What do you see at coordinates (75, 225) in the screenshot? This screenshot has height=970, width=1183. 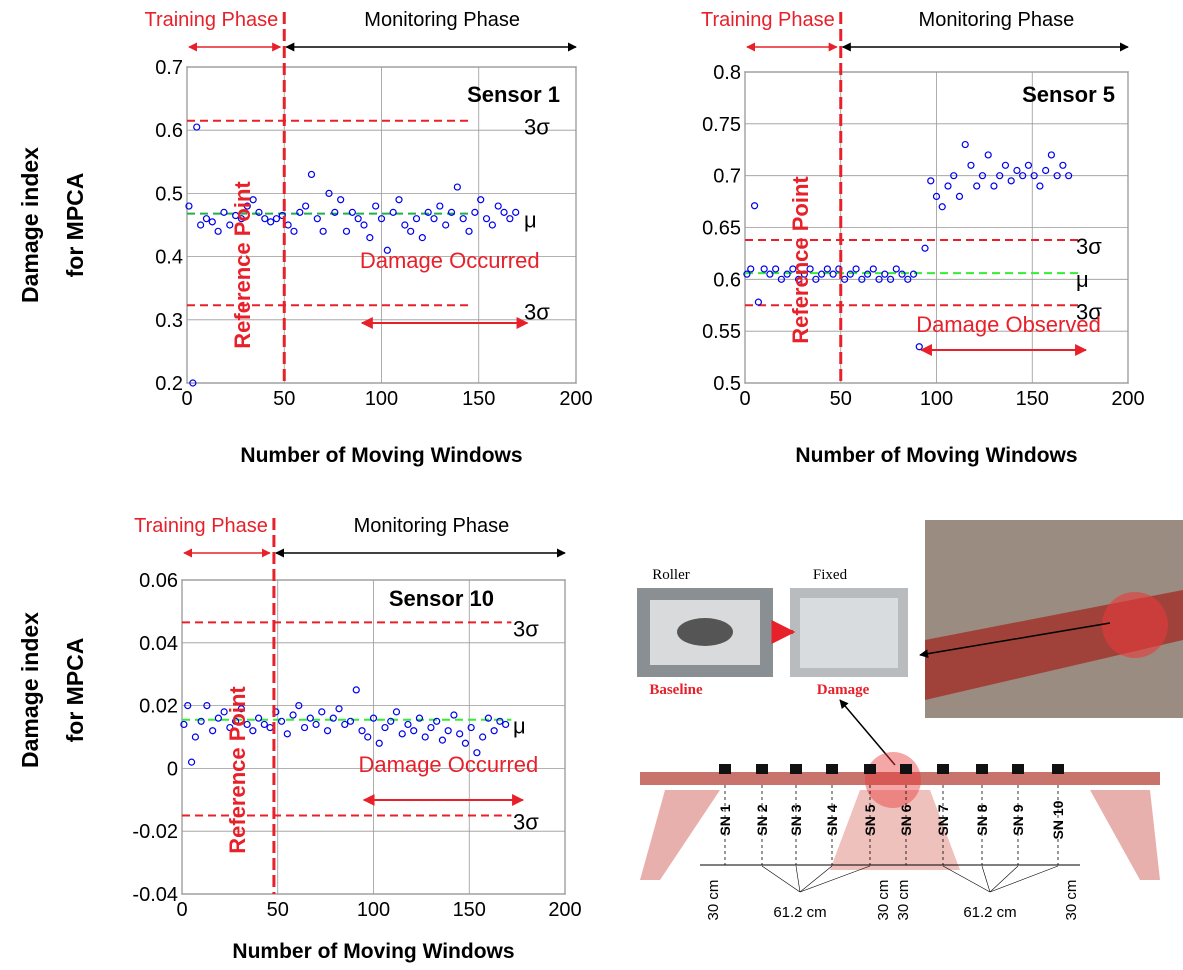 I see `y-axis-label: for MPCA` at bounding box center [75, 225].